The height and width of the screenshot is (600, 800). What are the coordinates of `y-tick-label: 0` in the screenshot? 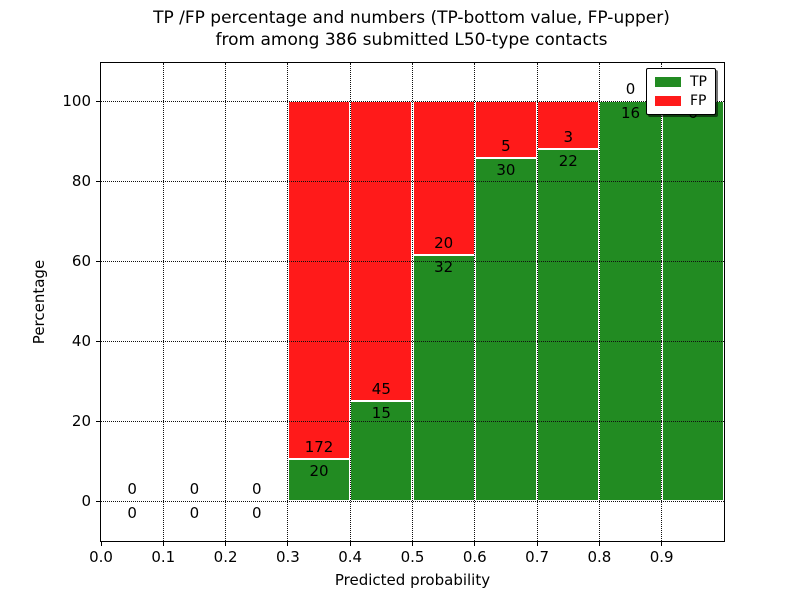 It's located at (86, 500).